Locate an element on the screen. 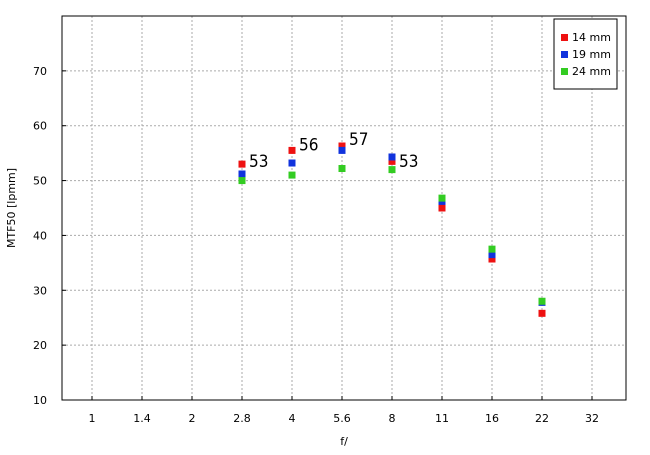 The height and width of the screenshot is (455, 650). x-axis: 1 1.4 2 2.8 4 5.6 8 11 16 22 32 is located at coordinates (344, 410).